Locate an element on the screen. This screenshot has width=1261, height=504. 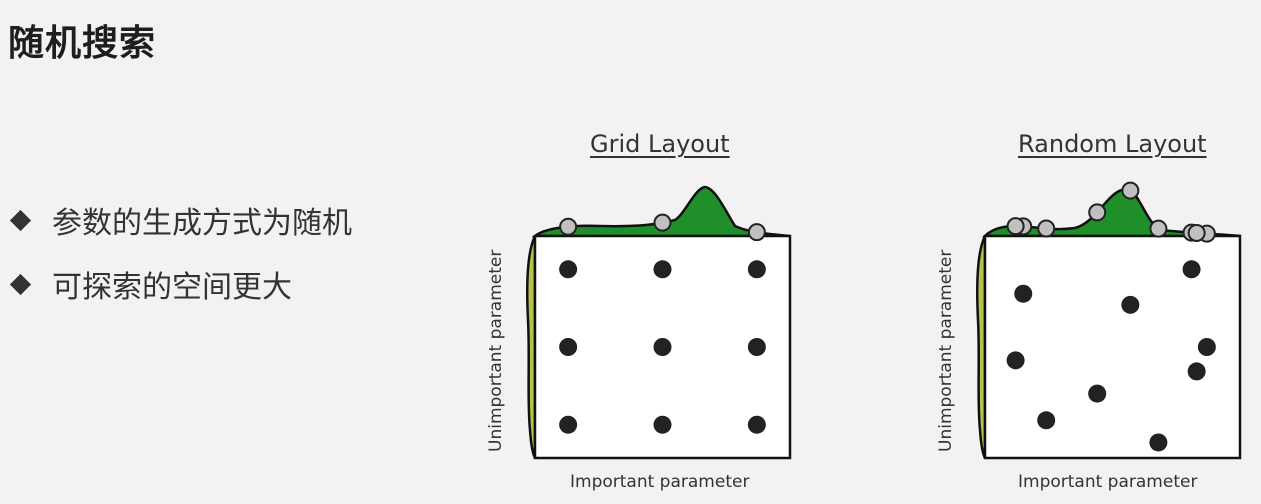
slide-title: 随机搜索 is located at coordinates (82, 43).